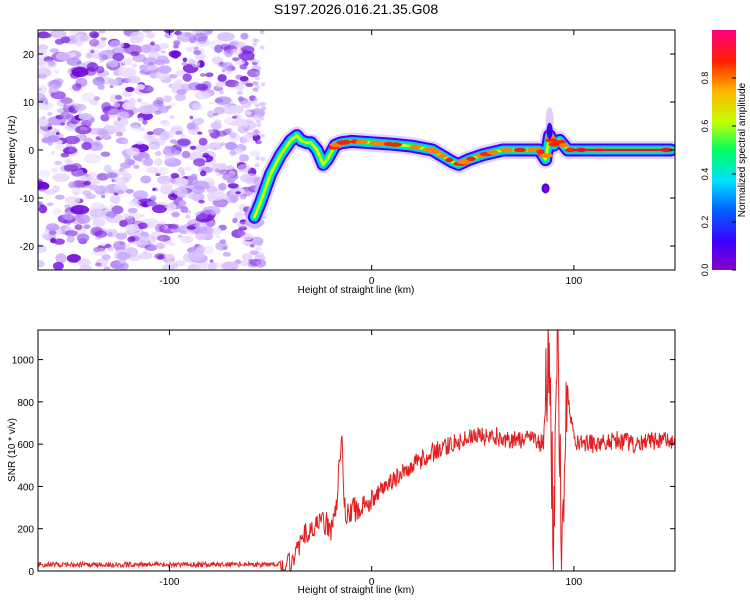 The width and height of the screenshot is (750, 600). What do you see at coordinates (169, 281) in the screenshot?
I see `spectrogram-x-tick-label: -100` at bounding box center [169, 281].